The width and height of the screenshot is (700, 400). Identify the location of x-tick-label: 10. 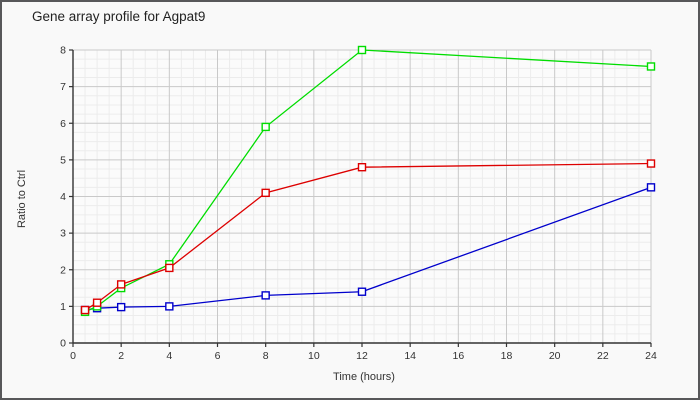
(314, 356).